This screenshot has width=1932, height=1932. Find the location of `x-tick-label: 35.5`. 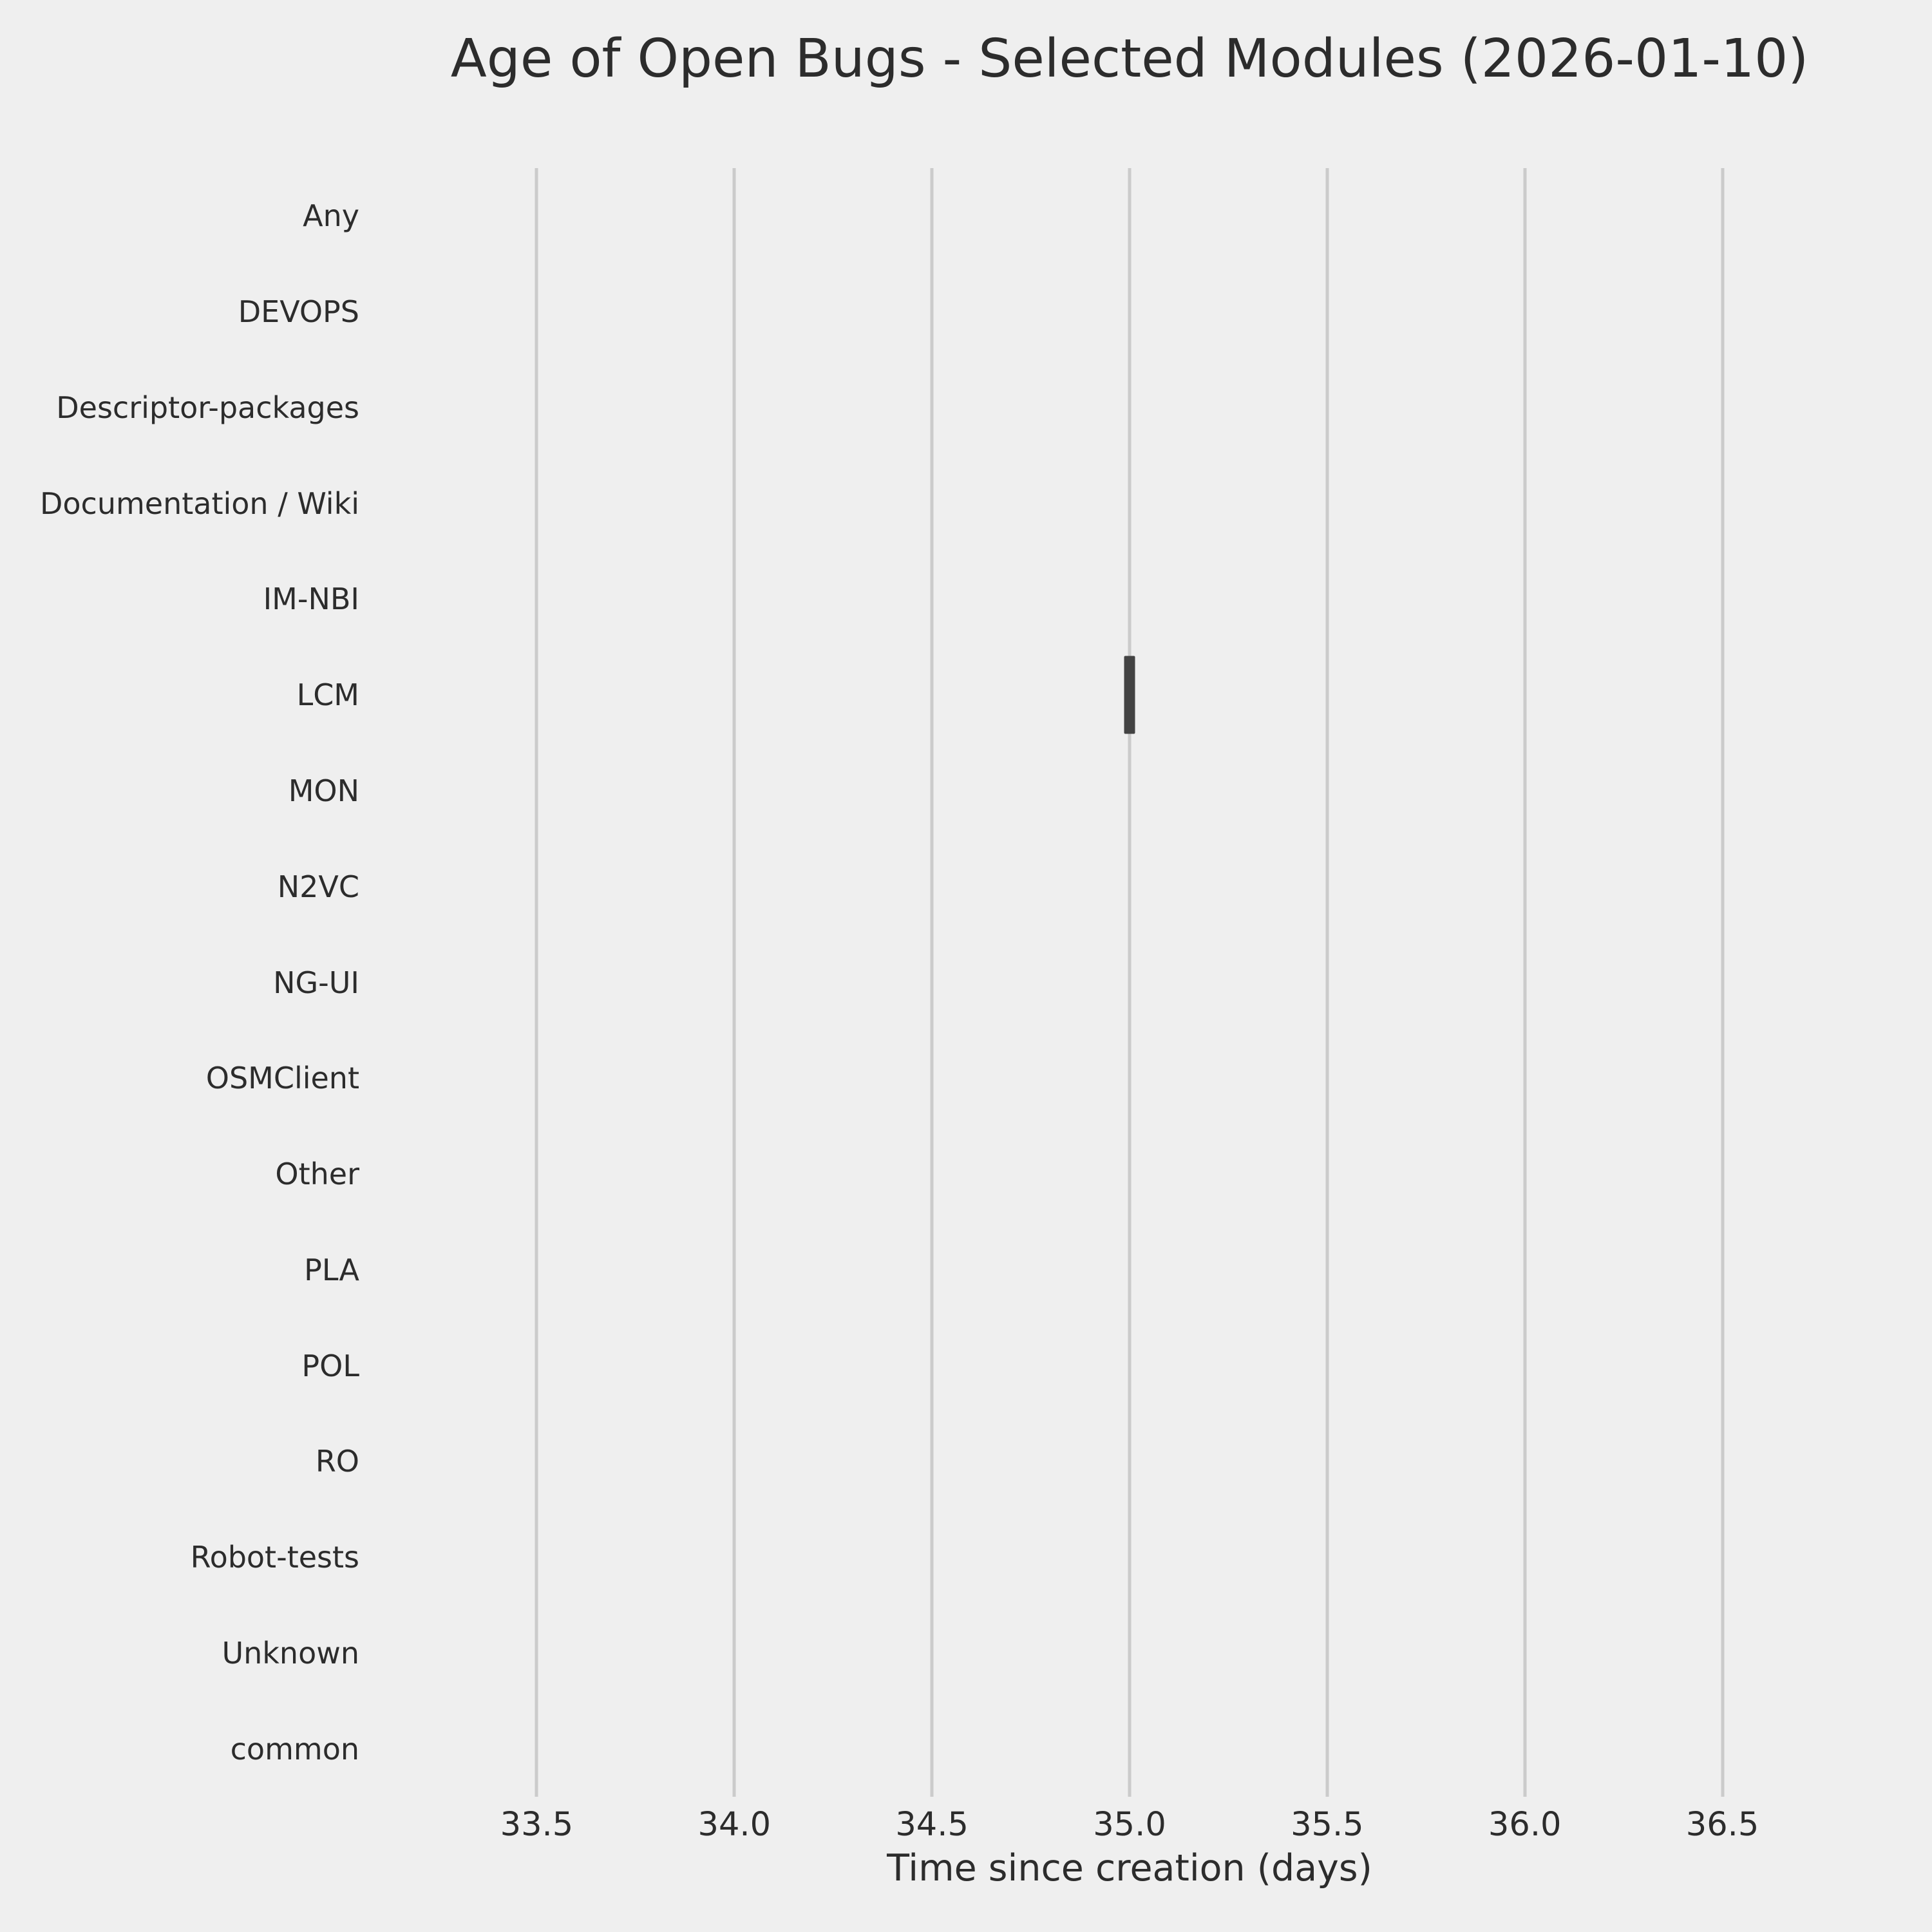

x-tick-label: 35.5 is located at coordinates (1327, 1825).